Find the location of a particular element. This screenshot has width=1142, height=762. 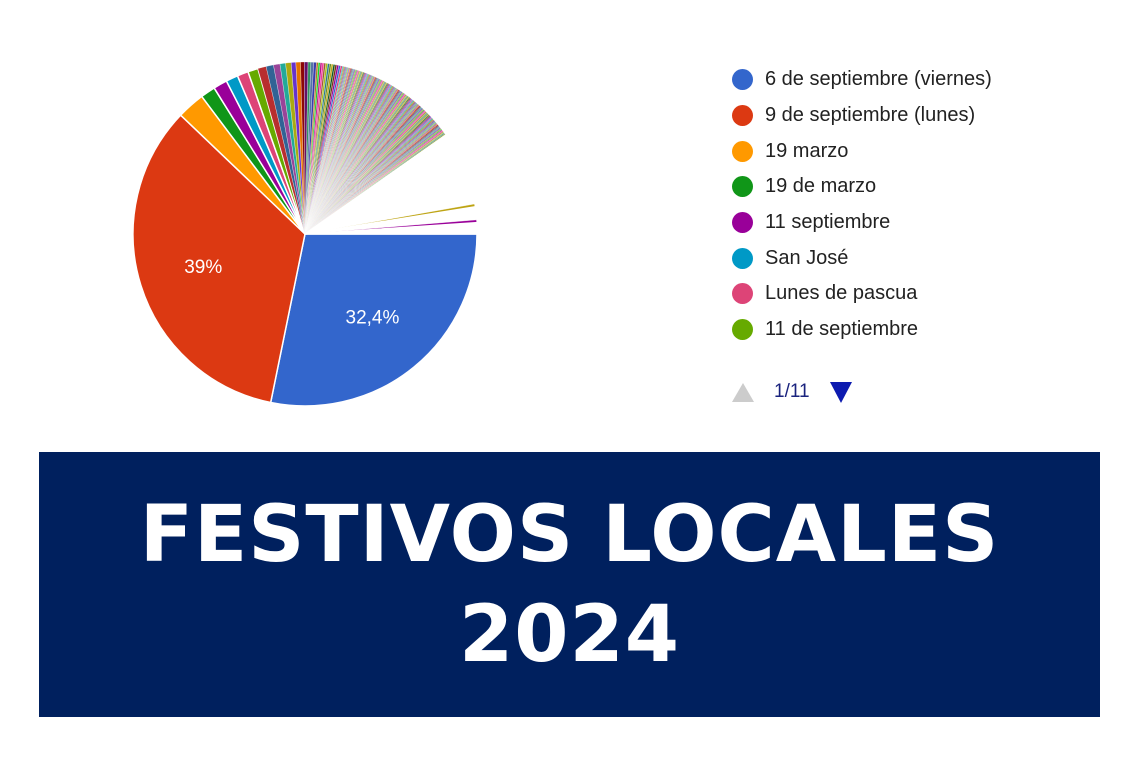

legend-label: 6 de septiembre (viernes) is located at coordinates (878, 79).